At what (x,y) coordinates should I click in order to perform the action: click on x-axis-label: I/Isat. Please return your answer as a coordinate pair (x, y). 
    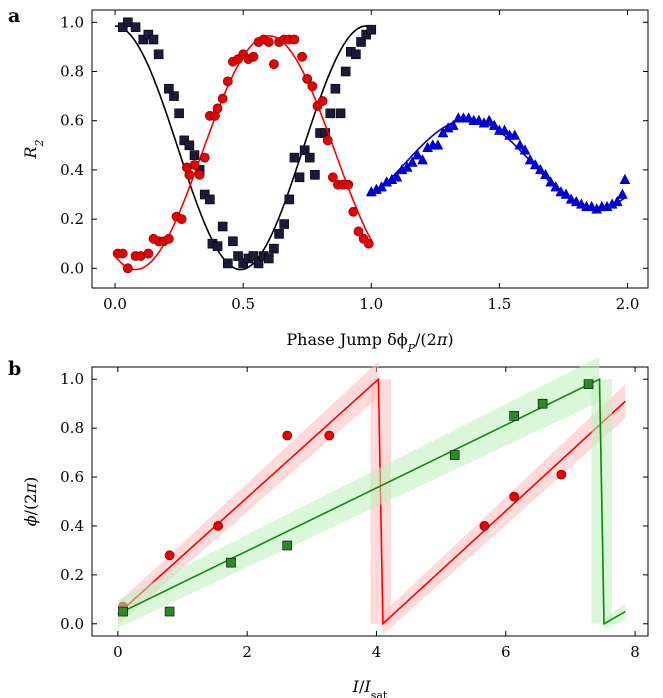
    Looking at the image, I should click on (370, 687).